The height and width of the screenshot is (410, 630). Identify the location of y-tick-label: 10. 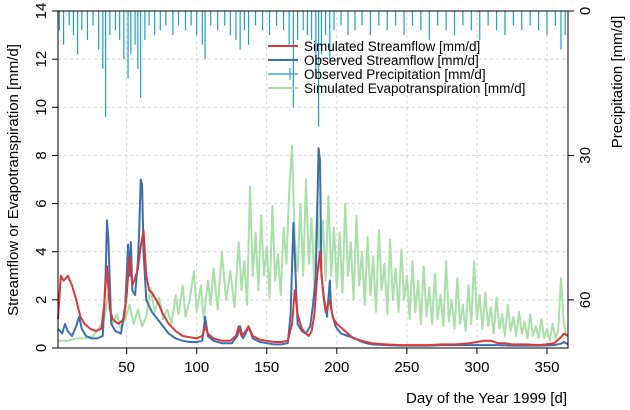
(41, 107).